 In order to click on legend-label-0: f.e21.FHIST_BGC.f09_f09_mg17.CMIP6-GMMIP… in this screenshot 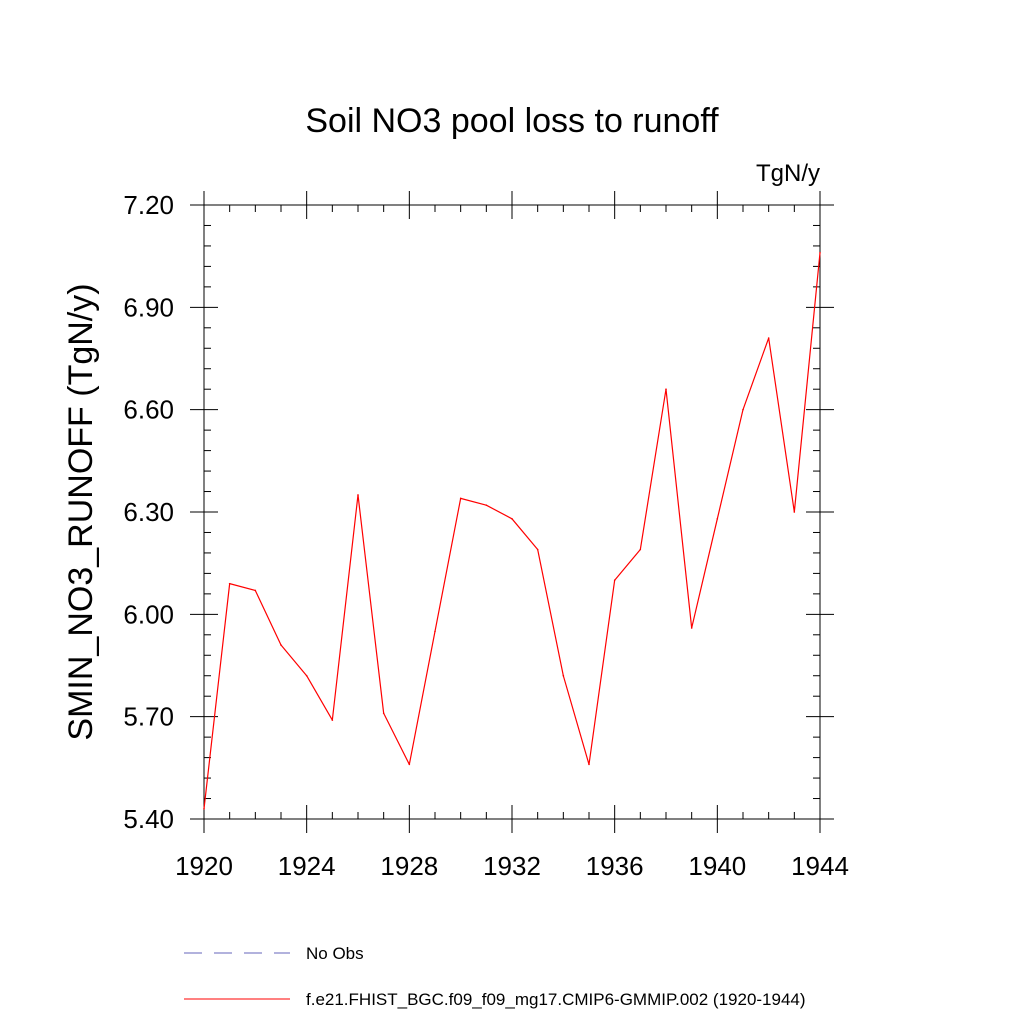, I will do `click(556, 999)`.